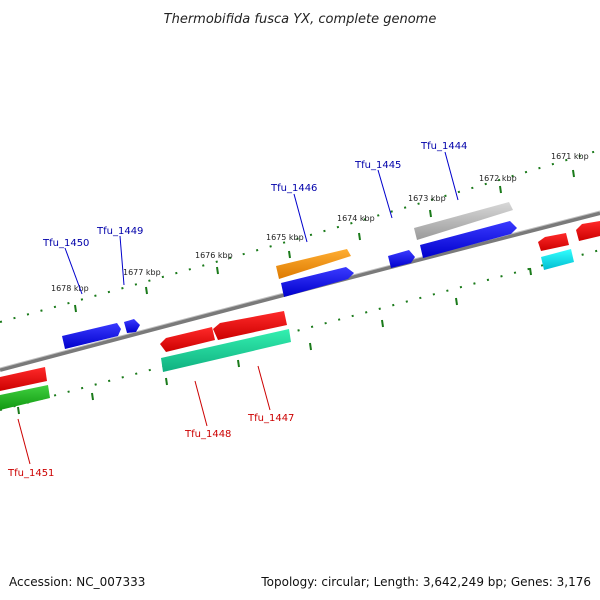 Image resolution: width=600 pixels, height=600 pixels. Describe the element at coordinates (293, 188) in the screenshot. I see `gene-label-top: Tfu_1446` at that location.